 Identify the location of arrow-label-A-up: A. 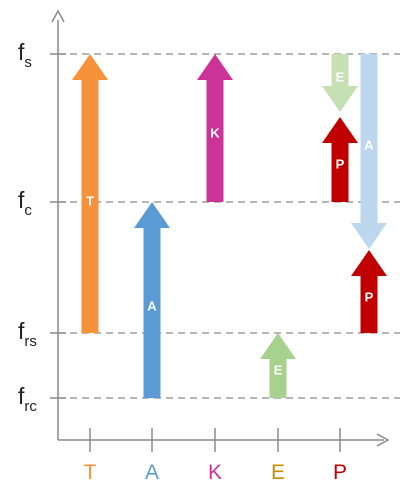
(152, 305).